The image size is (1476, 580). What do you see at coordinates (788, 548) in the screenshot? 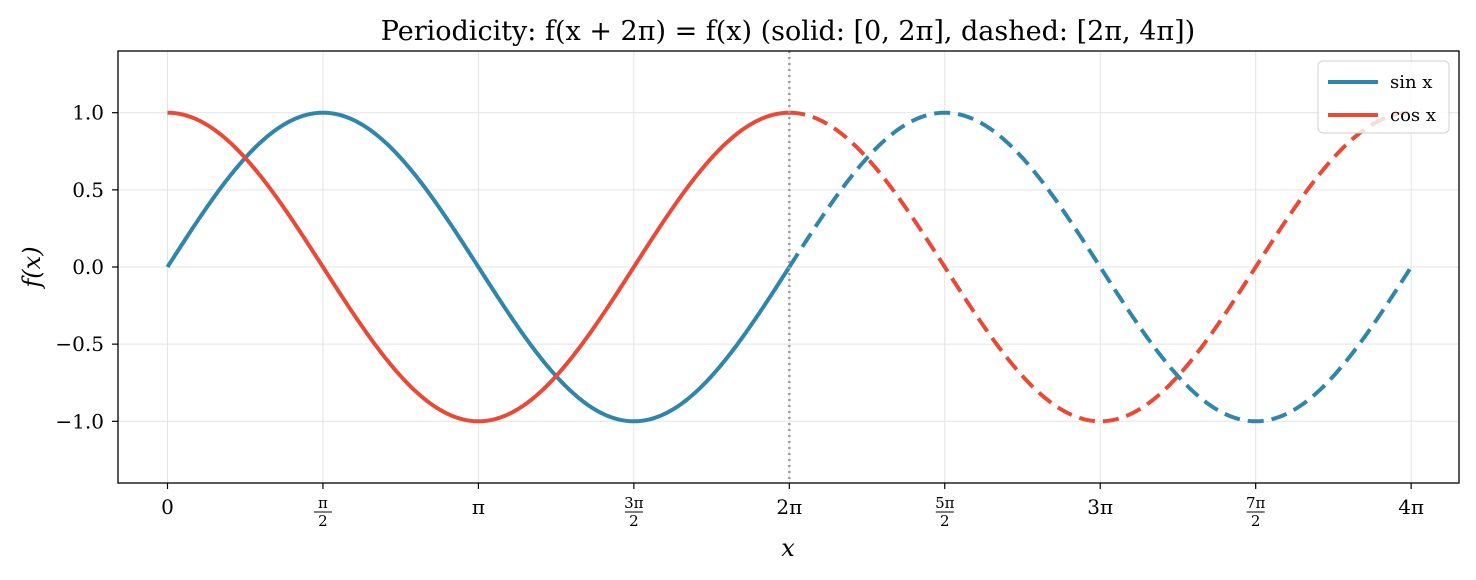
I see `x-axis-label: x` at bounding box center [788, 548].